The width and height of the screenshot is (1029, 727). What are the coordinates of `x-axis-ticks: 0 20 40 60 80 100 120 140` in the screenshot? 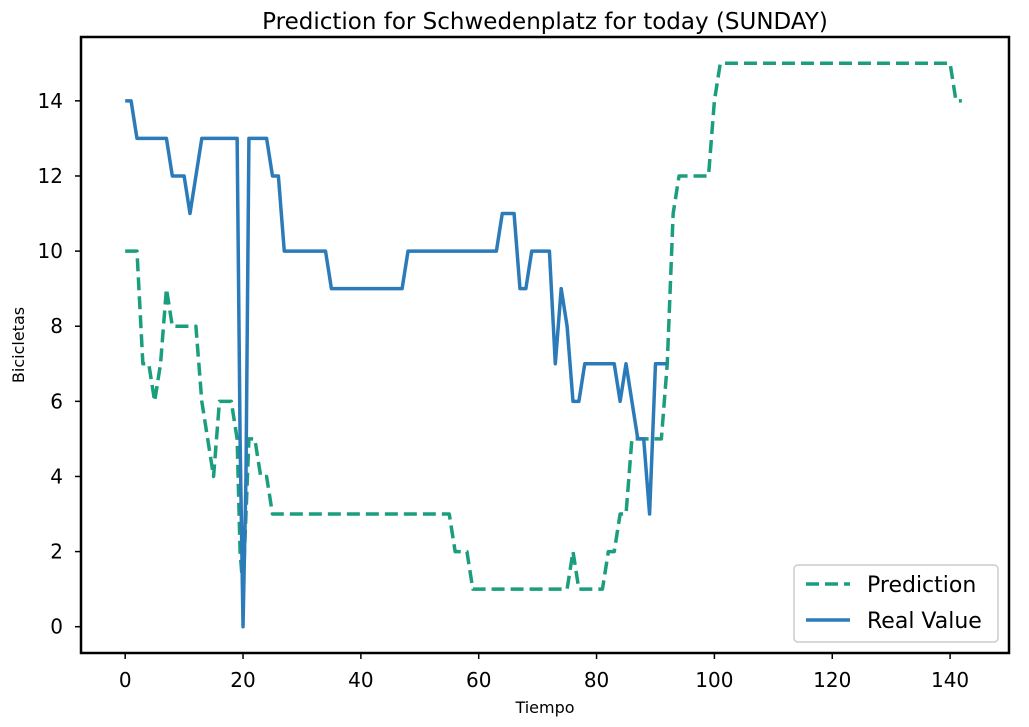 It's located at (544, 672).